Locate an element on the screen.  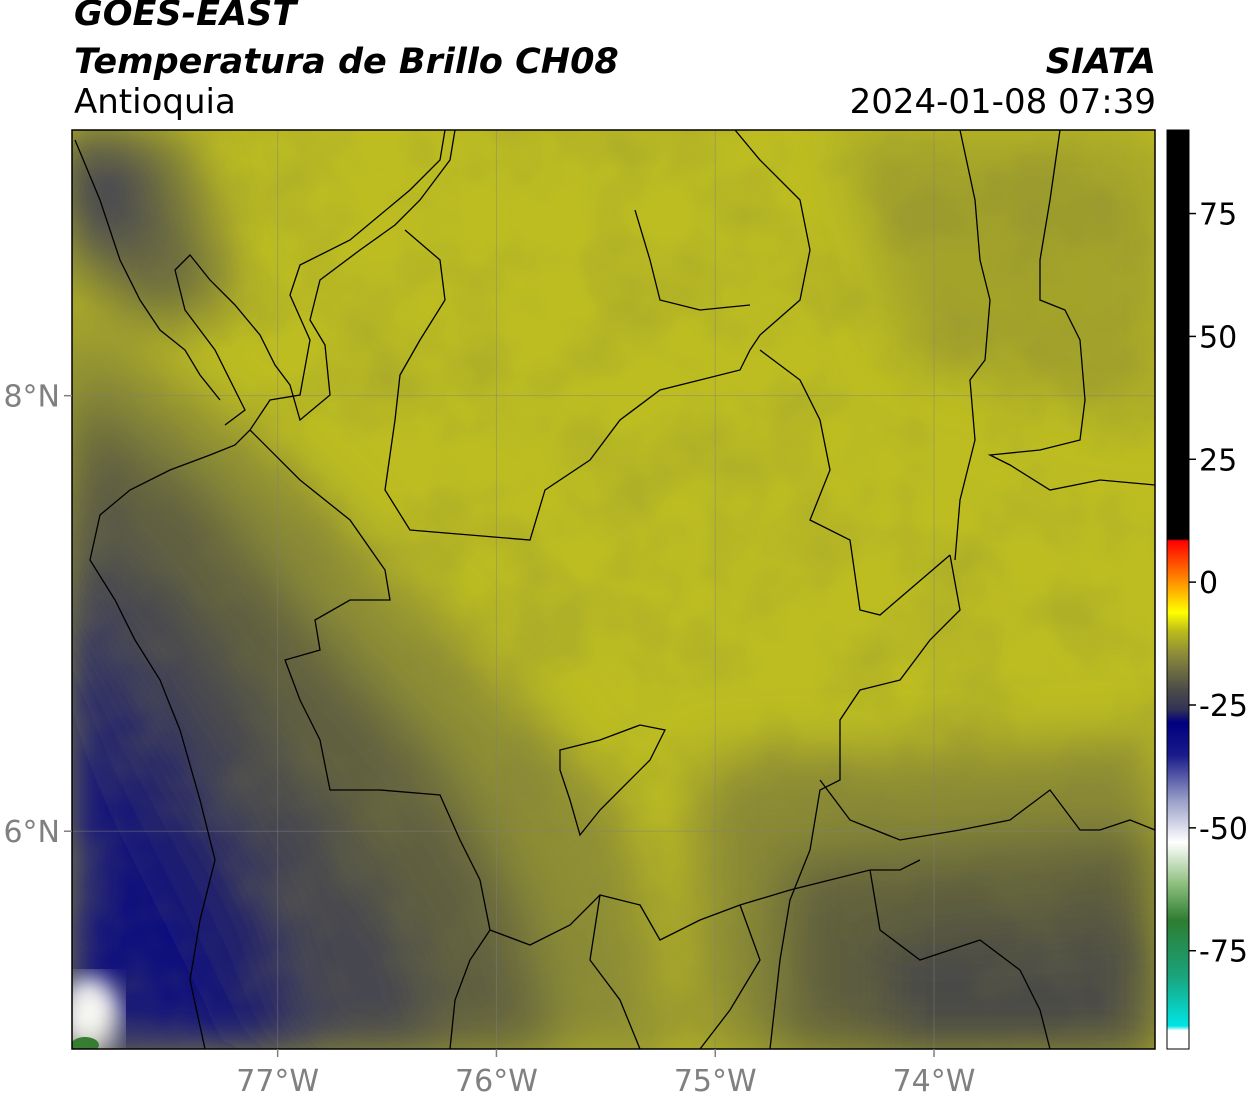
product-title: Temperatura de Brillo CH08 is located at coordinates (346, 62).